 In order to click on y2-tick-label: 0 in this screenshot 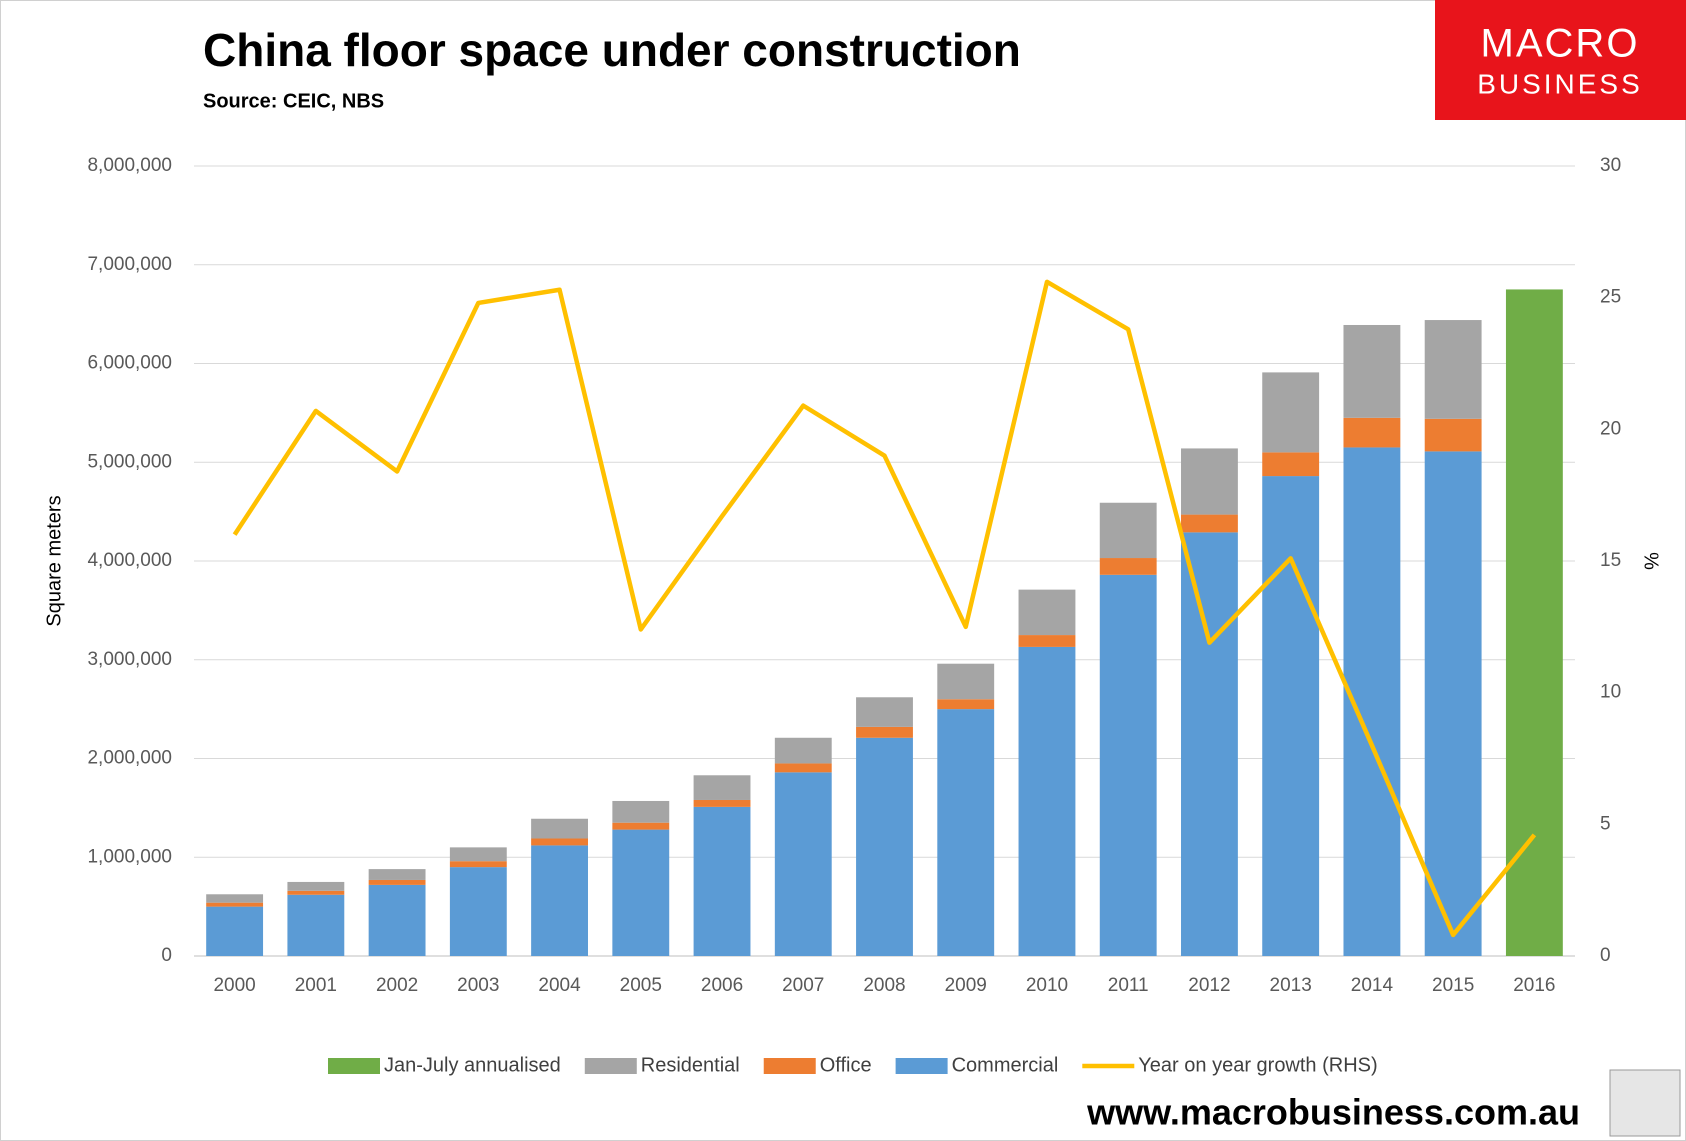, I will do `click(1605, 955)`.